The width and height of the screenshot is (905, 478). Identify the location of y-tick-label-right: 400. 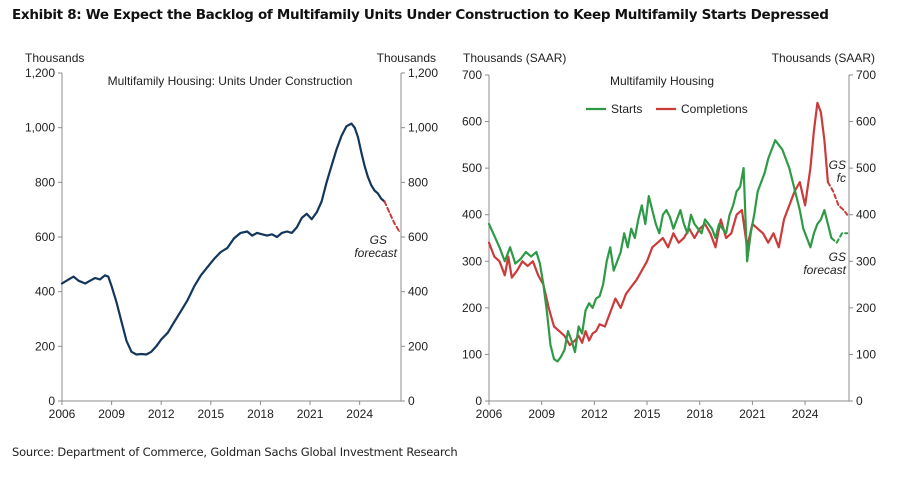
(866, 215).